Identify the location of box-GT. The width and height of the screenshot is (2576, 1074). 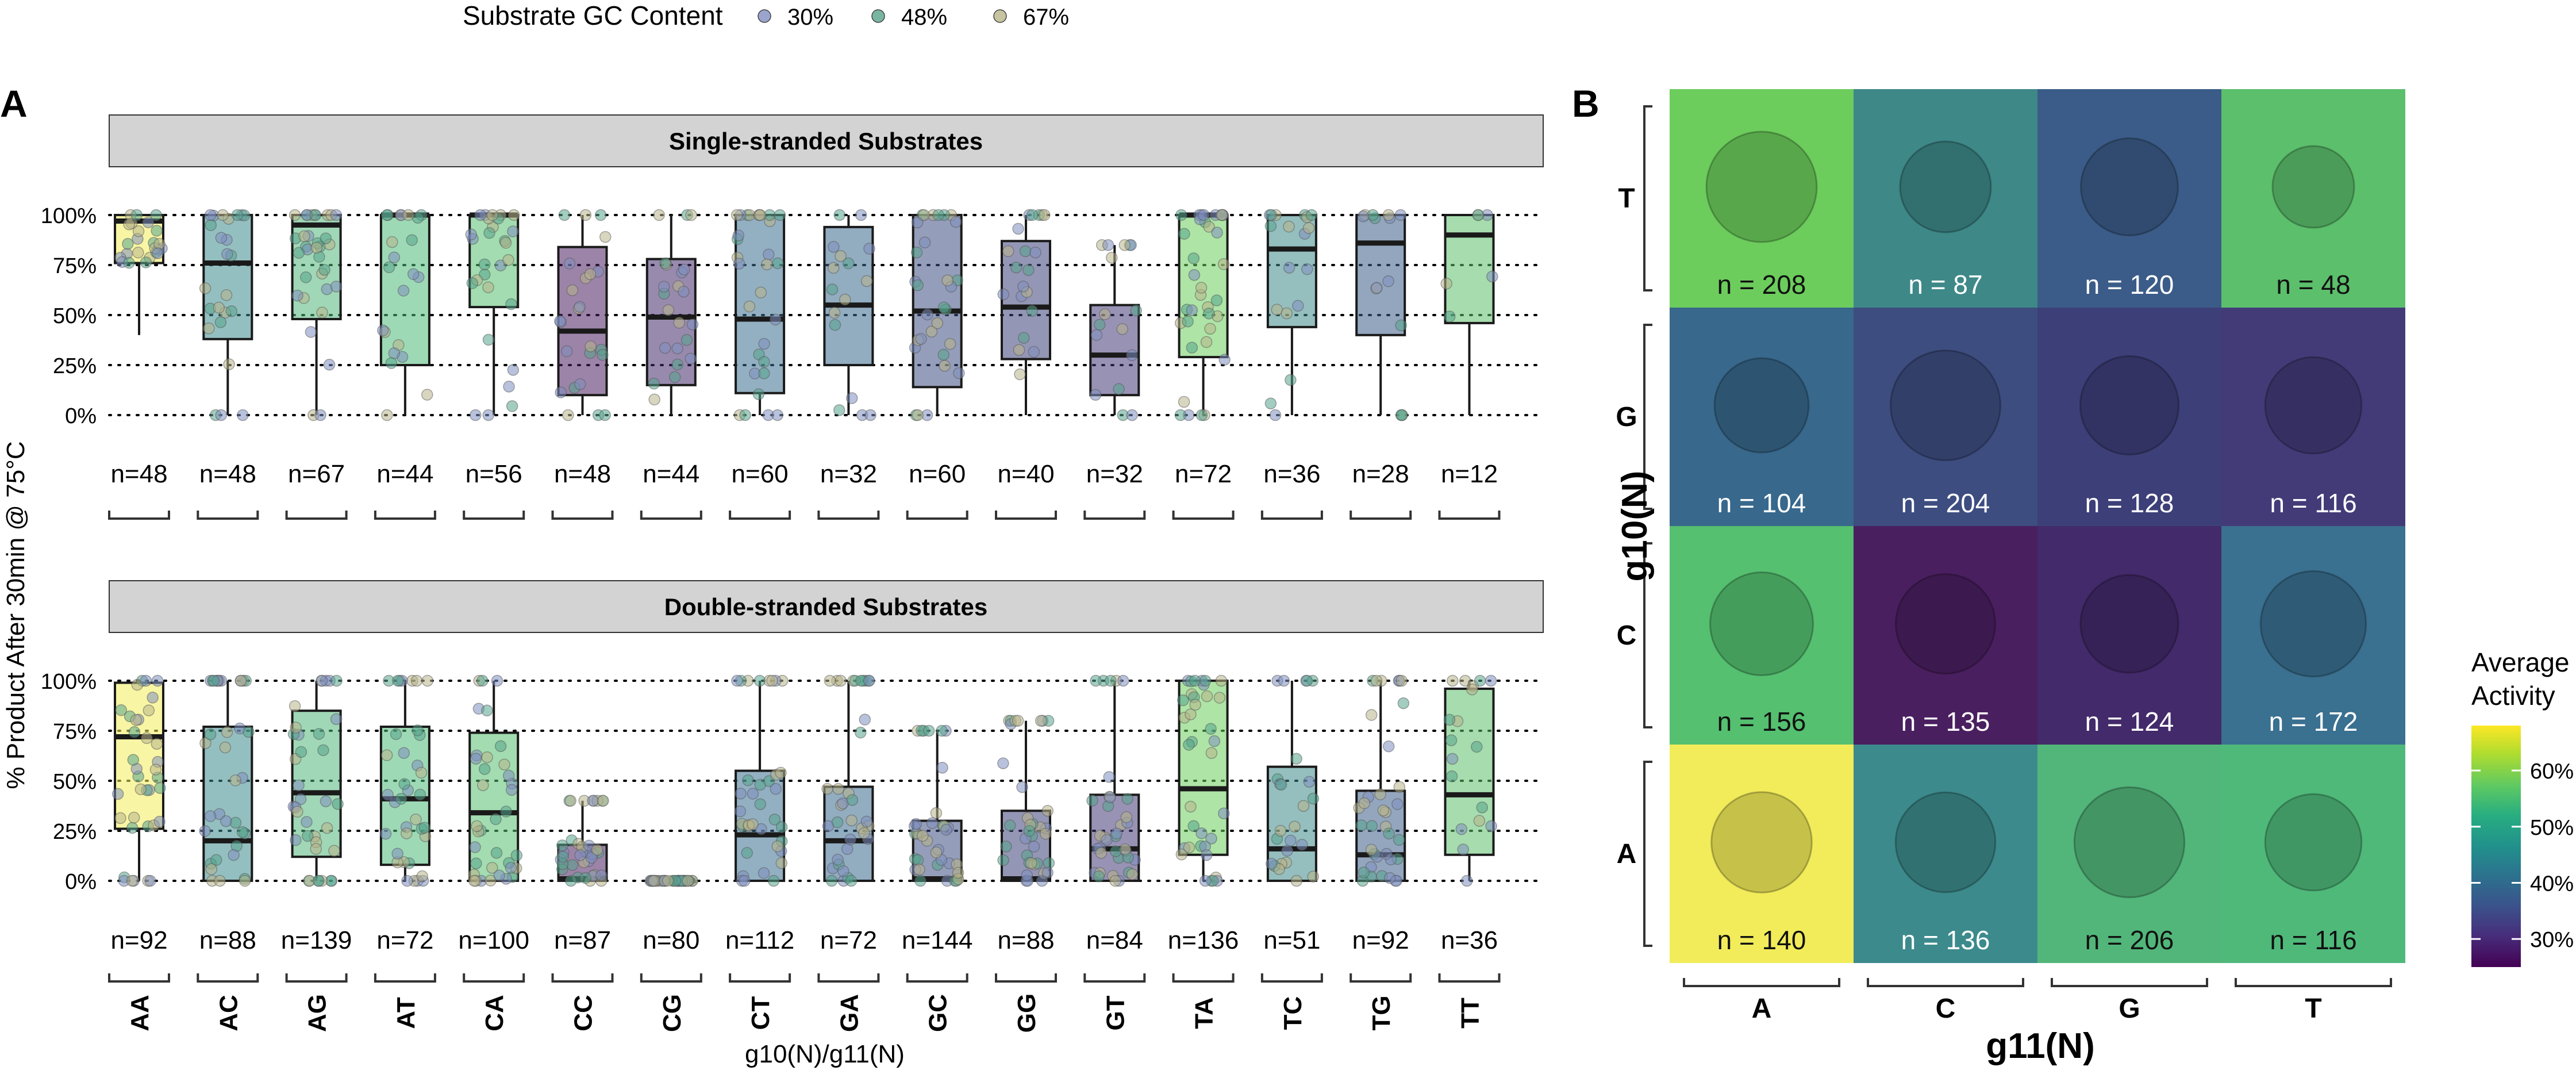
(1115, 330).